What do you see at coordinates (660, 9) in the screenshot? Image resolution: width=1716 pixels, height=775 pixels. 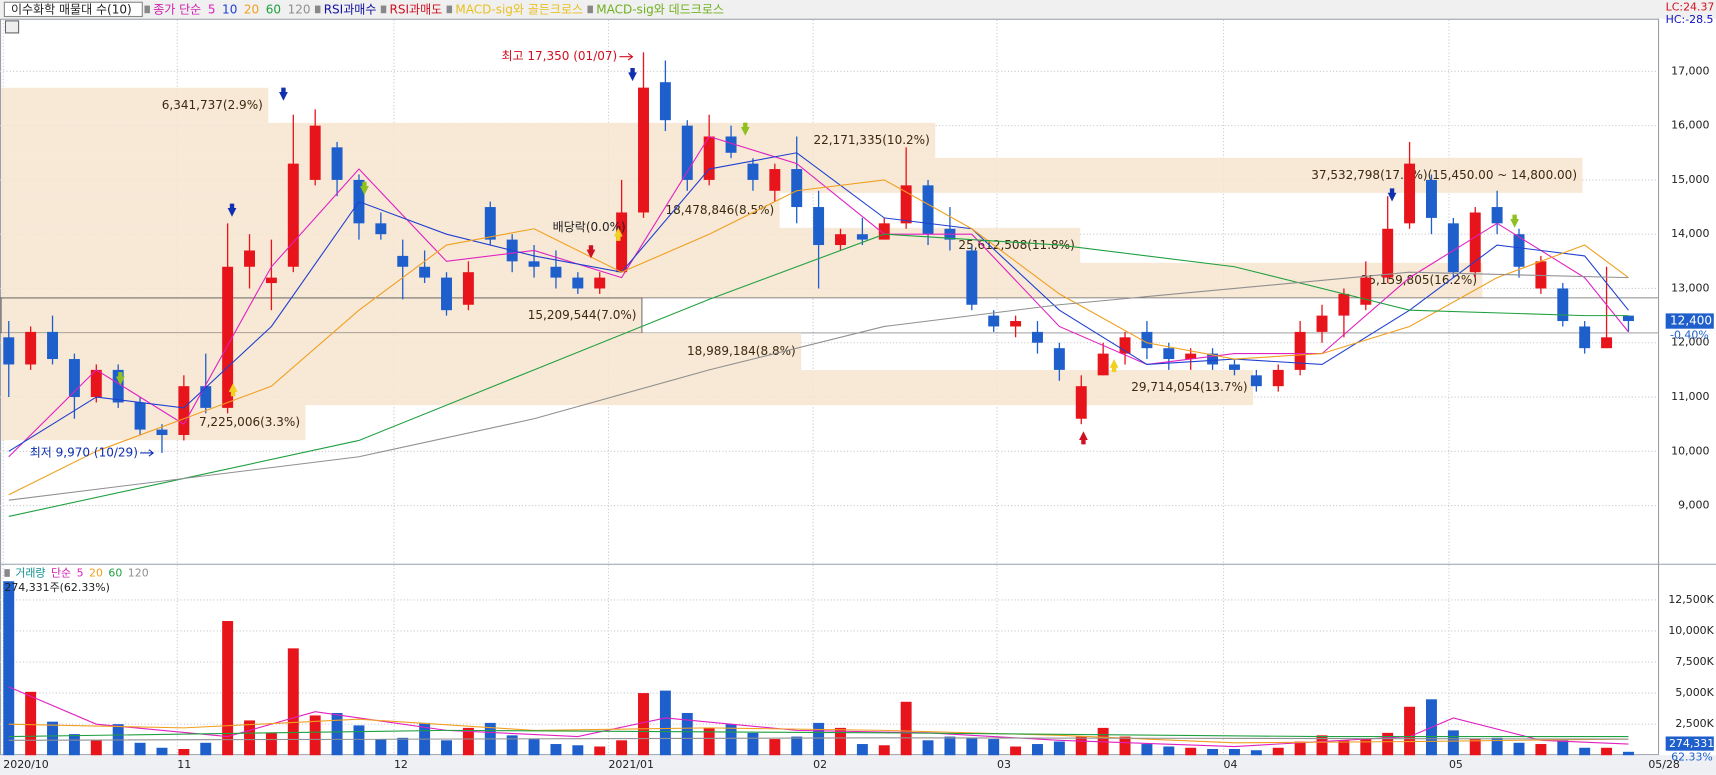 I see `legend-entry: MACD-sig와 데드크로스` at bounding box center [660, 9].